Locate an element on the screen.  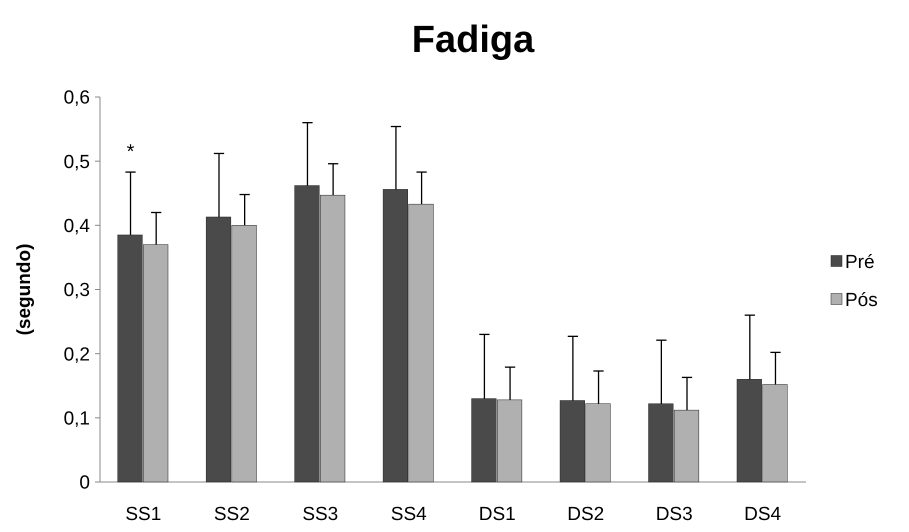
x-tick-label: SS3 is located at coordinates (320, 514).